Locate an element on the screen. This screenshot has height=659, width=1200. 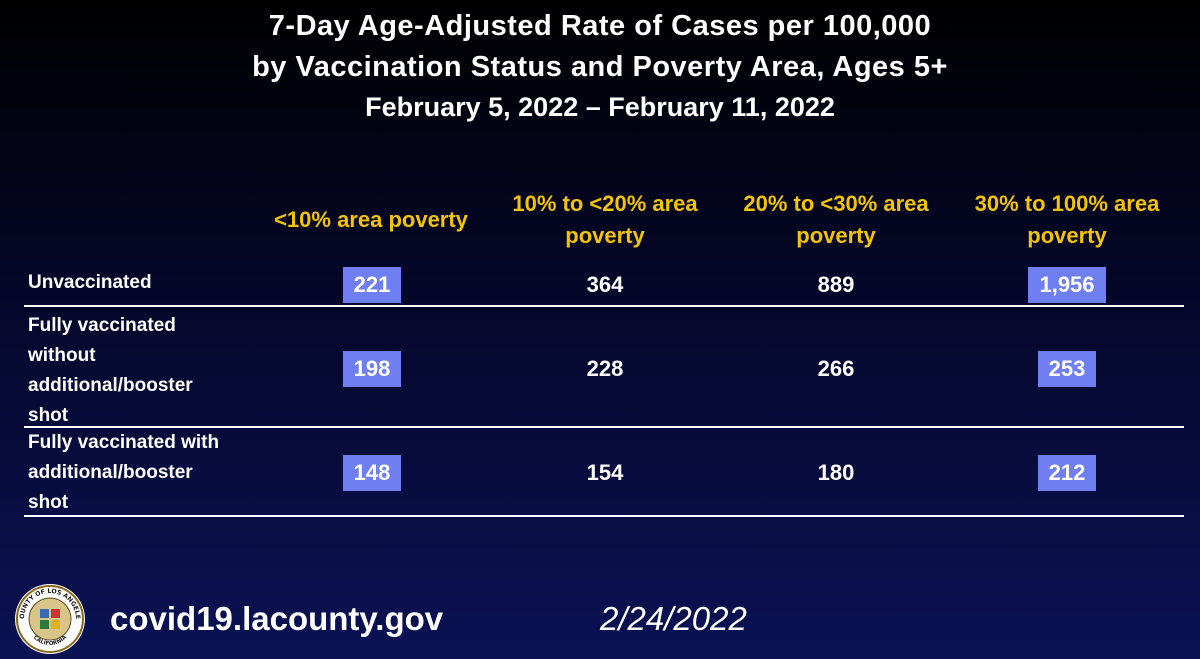
table-cell: 266 is located at coordinates (836, 368).